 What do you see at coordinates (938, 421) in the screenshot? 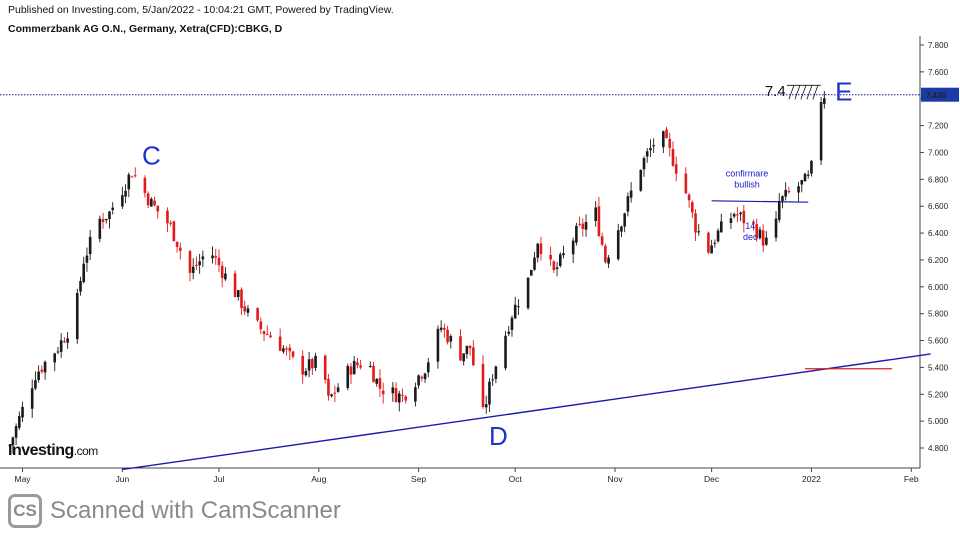
I see `y-tick-label: 5.000` at bounding box center [938, 421].